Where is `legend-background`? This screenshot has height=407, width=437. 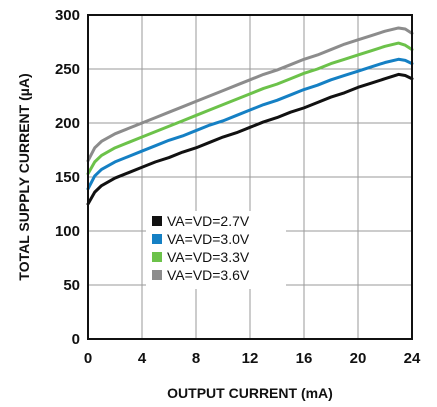 legend-background is located at coordinates (216, 250).